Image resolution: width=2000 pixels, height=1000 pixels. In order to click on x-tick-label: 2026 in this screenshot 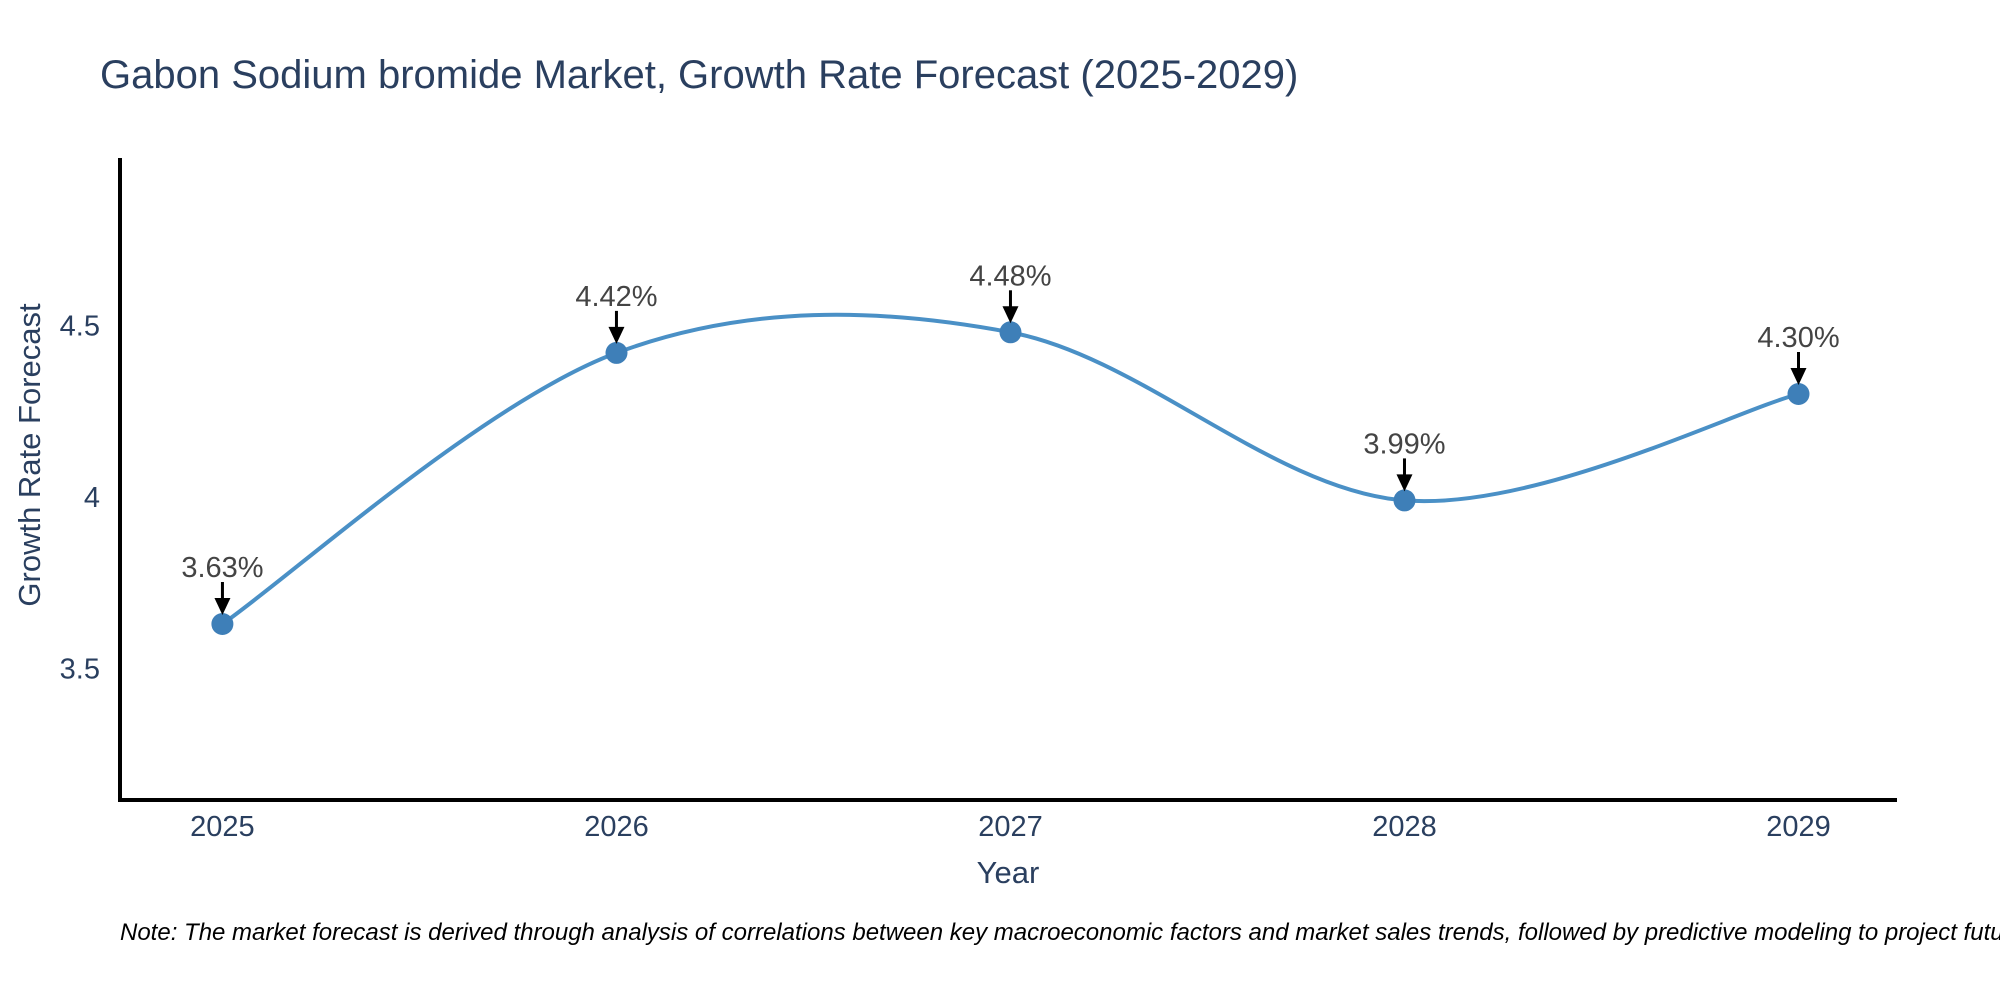, I will do `click(616, 827)`.